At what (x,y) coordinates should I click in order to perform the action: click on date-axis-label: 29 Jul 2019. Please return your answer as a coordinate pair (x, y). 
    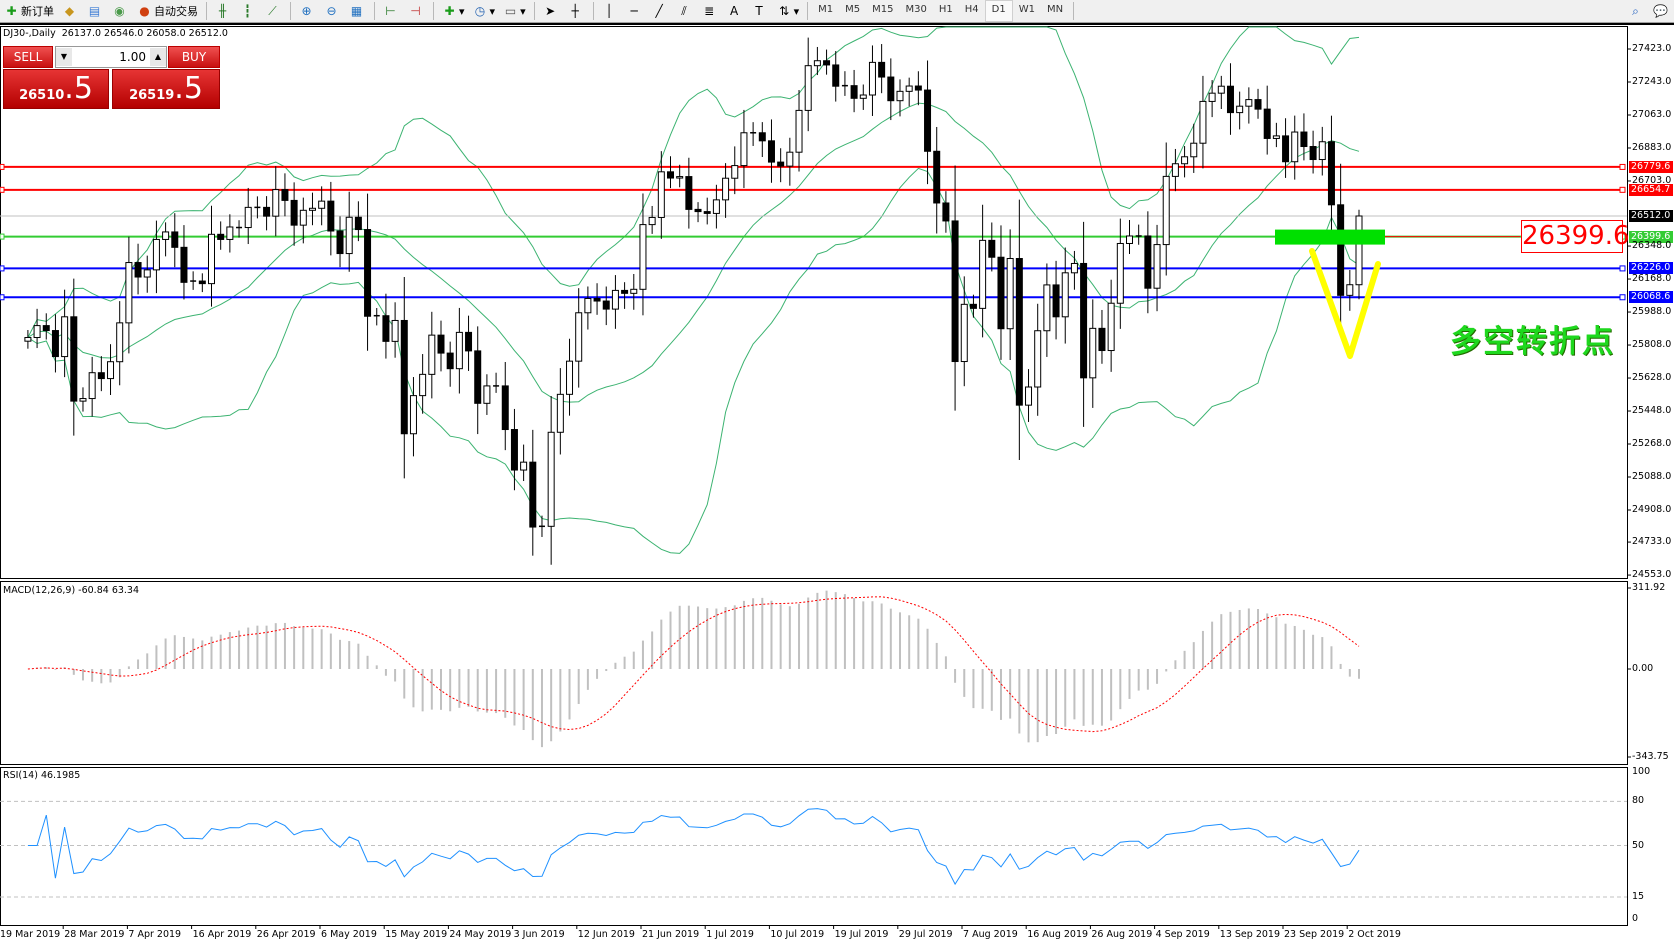
    Looking at the image, I should click on (925, 934).